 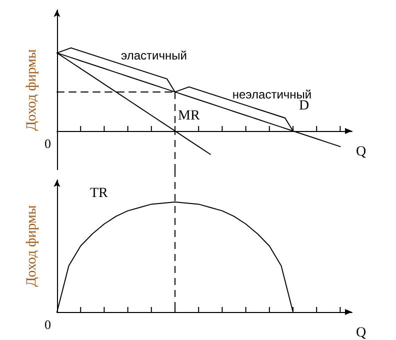 What do you see at coordinates (189, 116) in the screenshot?
I see `series-label: MR` at bounding box center [189, 116].